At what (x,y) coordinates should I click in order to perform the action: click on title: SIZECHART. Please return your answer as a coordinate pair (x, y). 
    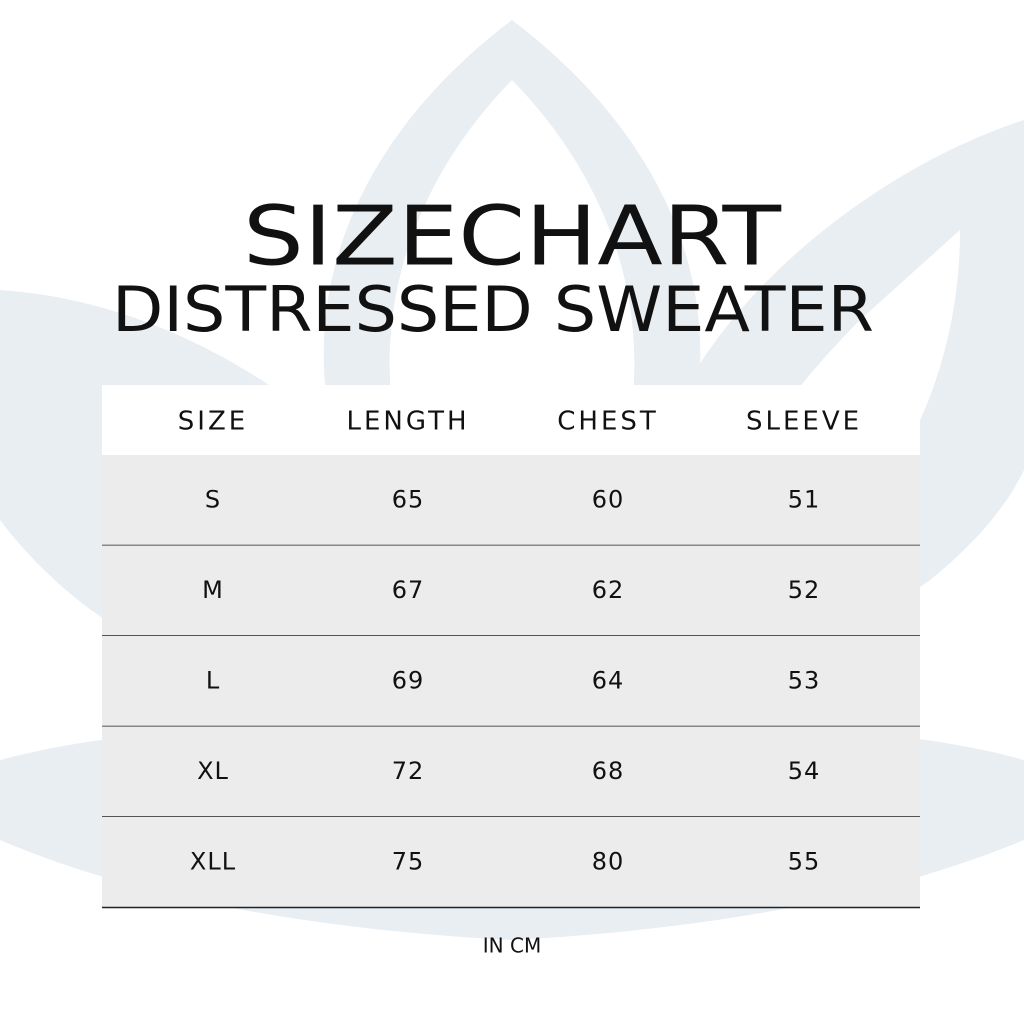
    Looking at the image, I should click on (512, 236).